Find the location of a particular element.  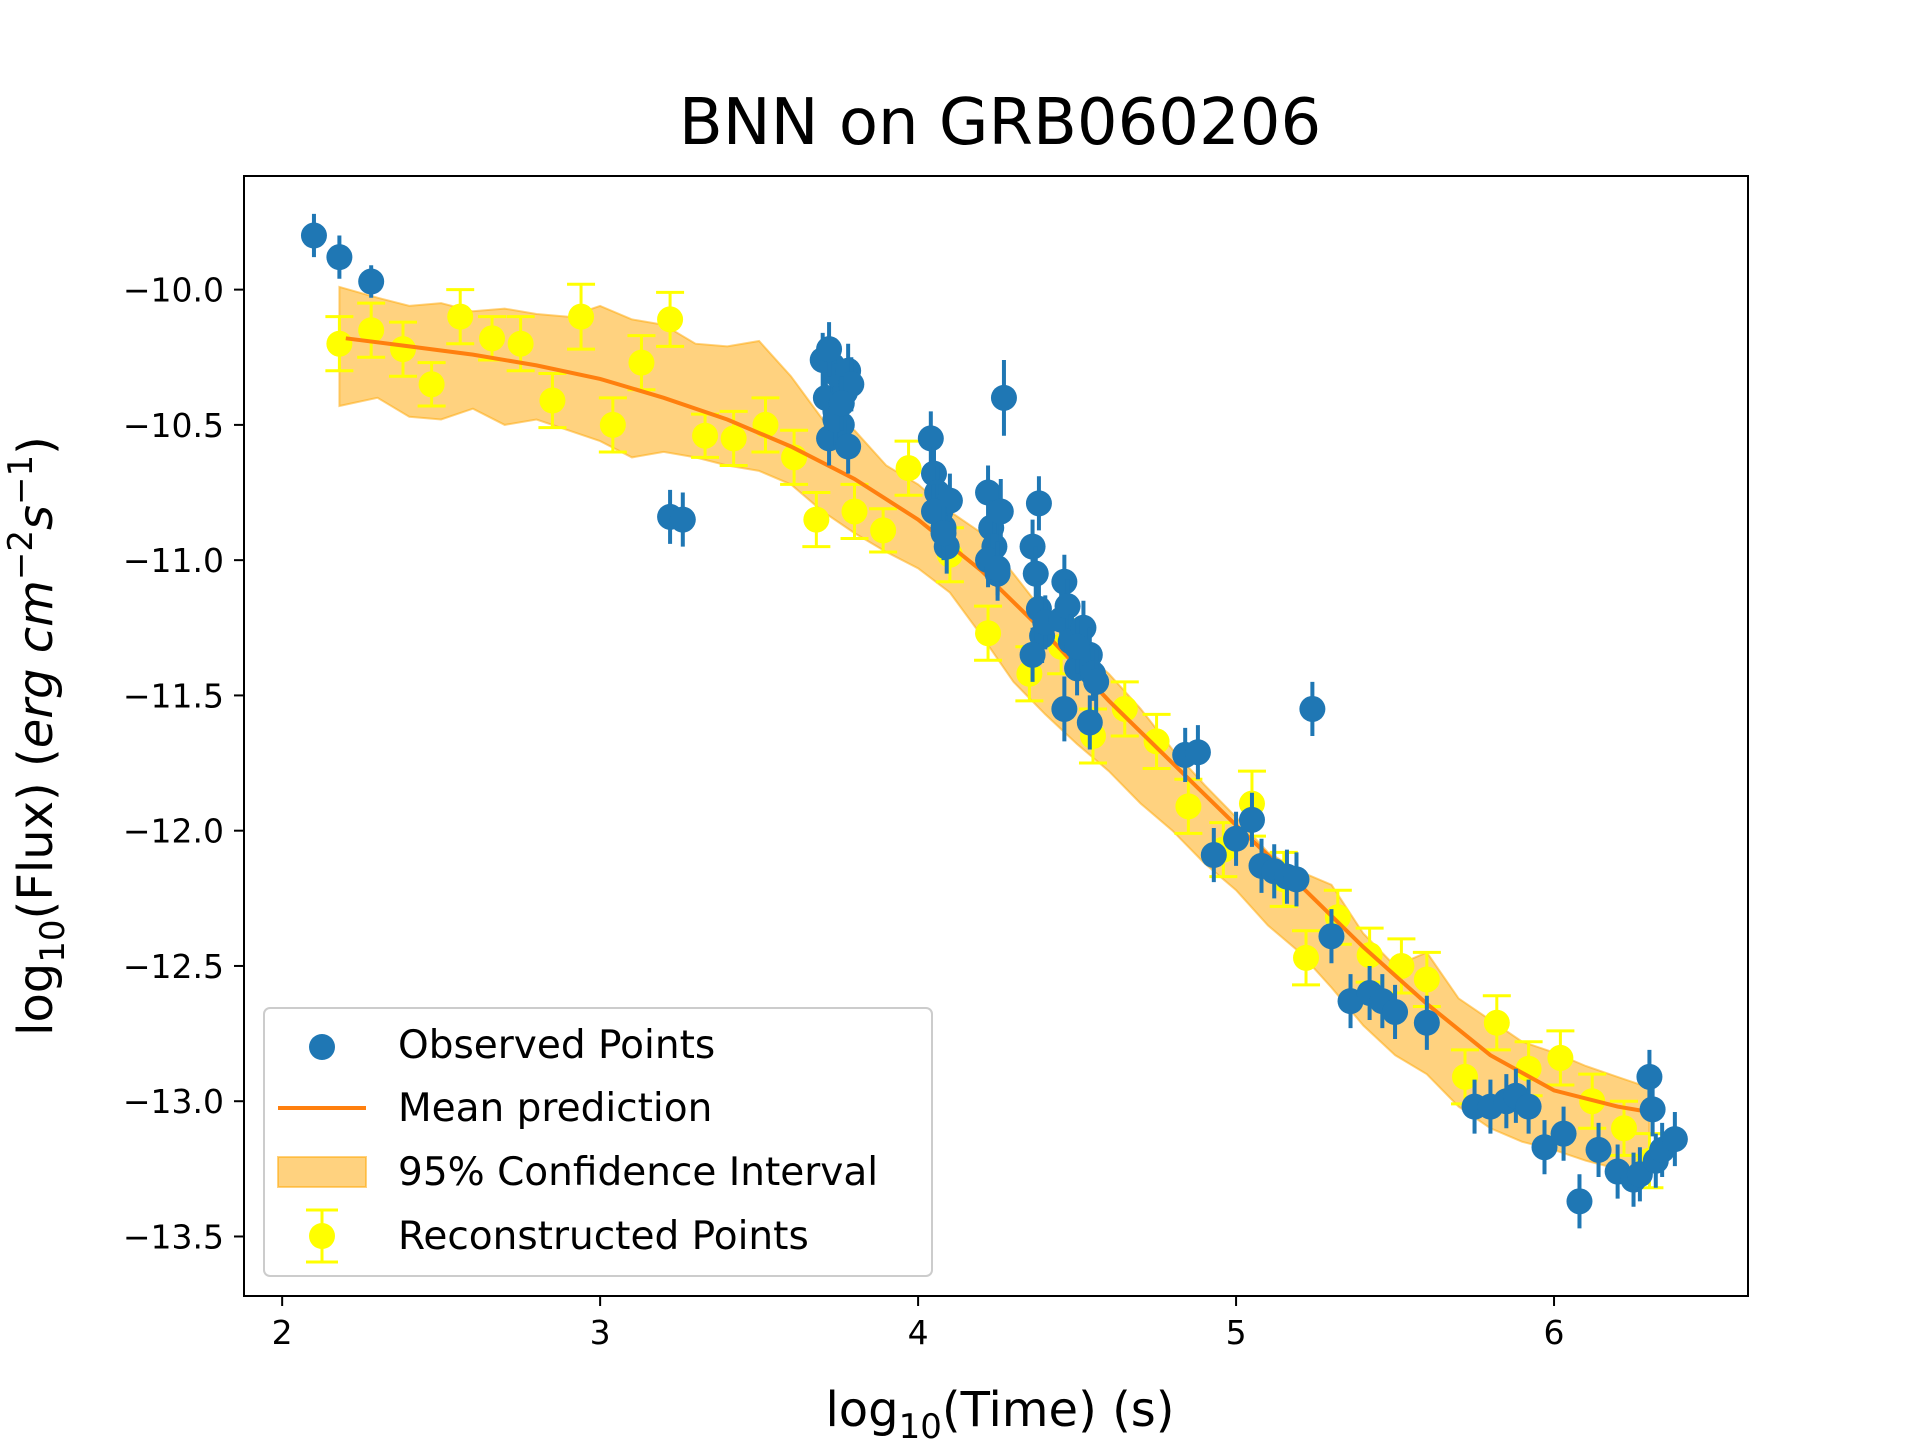

x-tick-label: 3 is located at coordinates (600, 1332).